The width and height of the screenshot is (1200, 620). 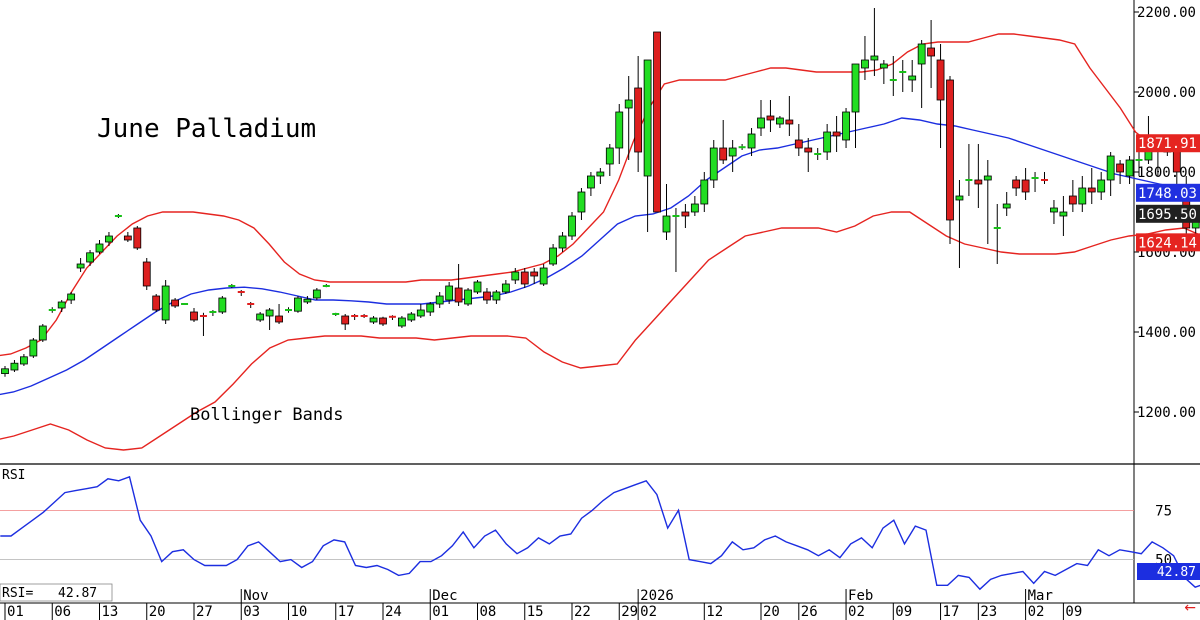 I want to click on scroll-left-arrow-icon: ←, so click(x=1190, y=608).